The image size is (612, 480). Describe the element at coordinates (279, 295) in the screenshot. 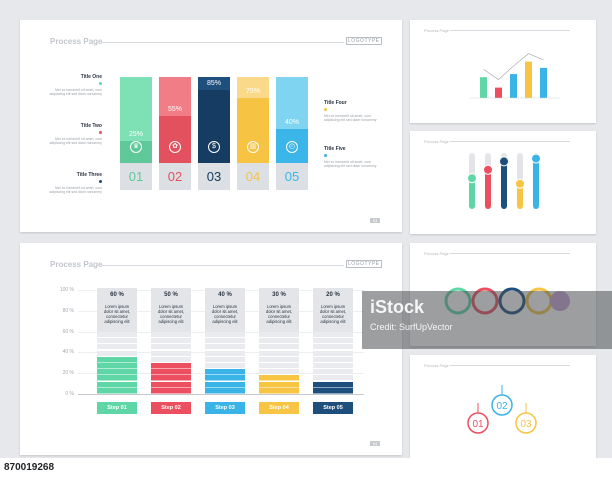

I see `step-percent: 30 %` at that location.